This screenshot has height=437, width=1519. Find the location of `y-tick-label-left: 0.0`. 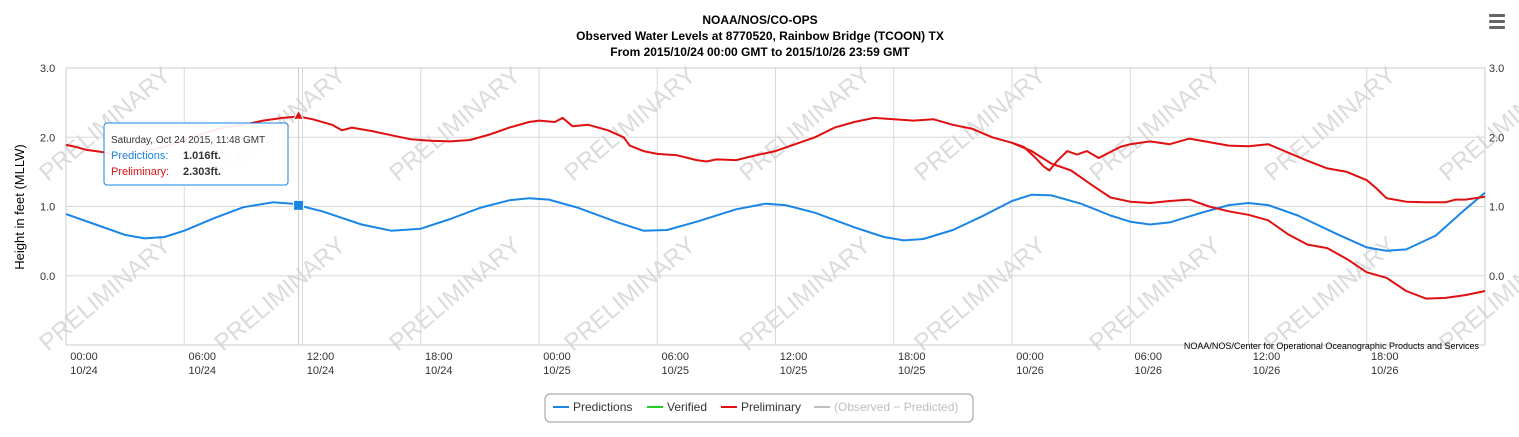

y-tick-label-left: 0.0 is located at coordinates (47, 277).